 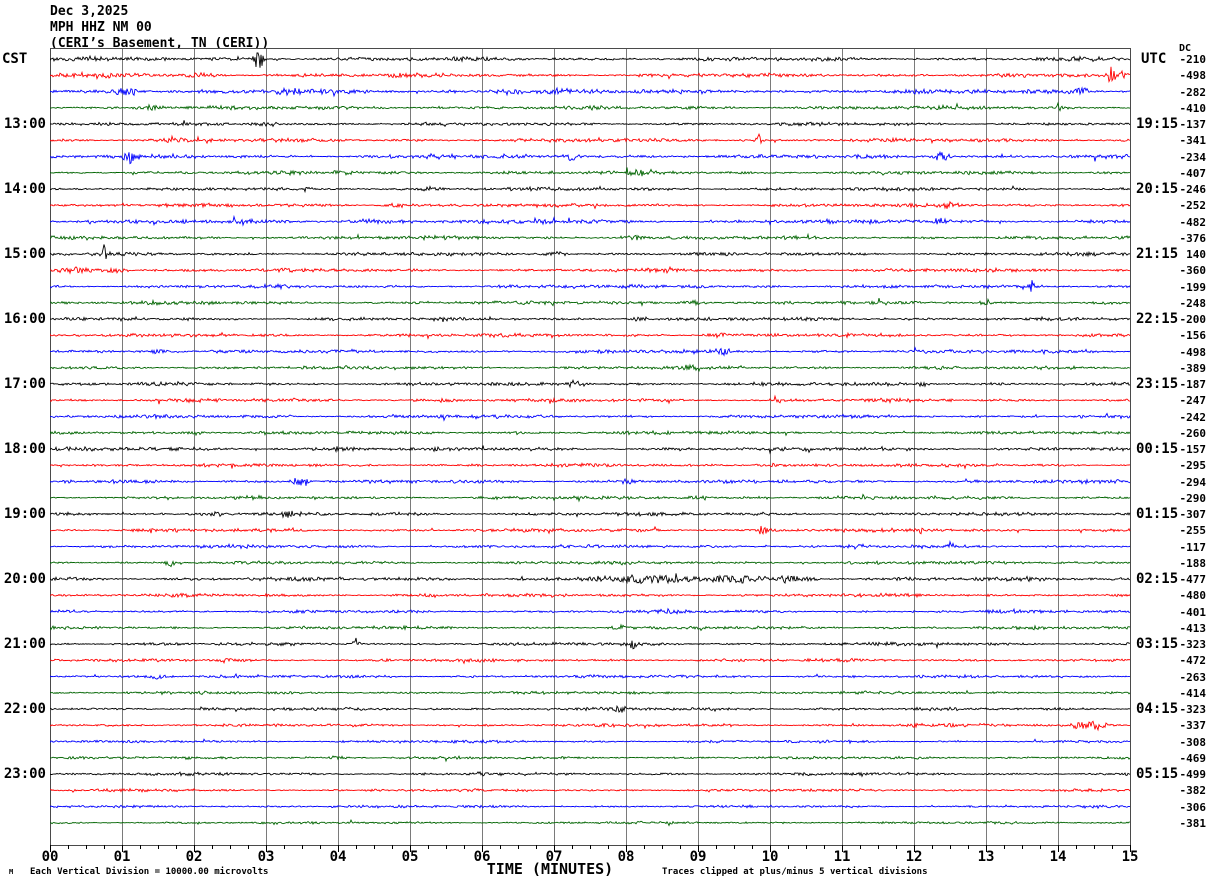 I want to click on watermark-glyph: M, so click(x=11, y=872).